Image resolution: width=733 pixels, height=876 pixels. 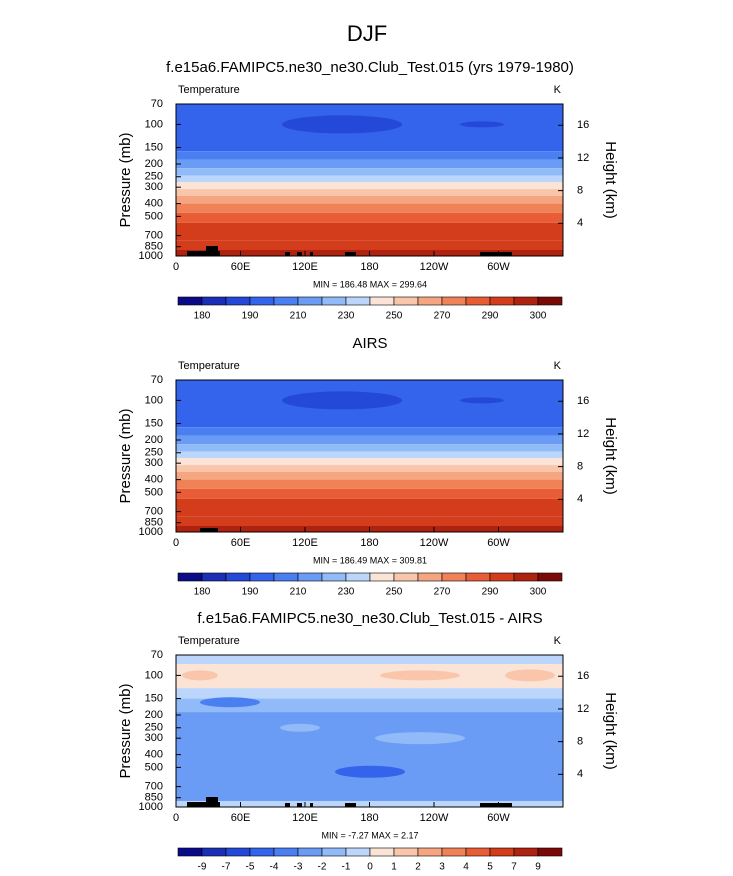 What do you see at coordinates (151, 807) in the screenshot?
I see `y-tick-label: 1000` at bounding box center [151, 807].